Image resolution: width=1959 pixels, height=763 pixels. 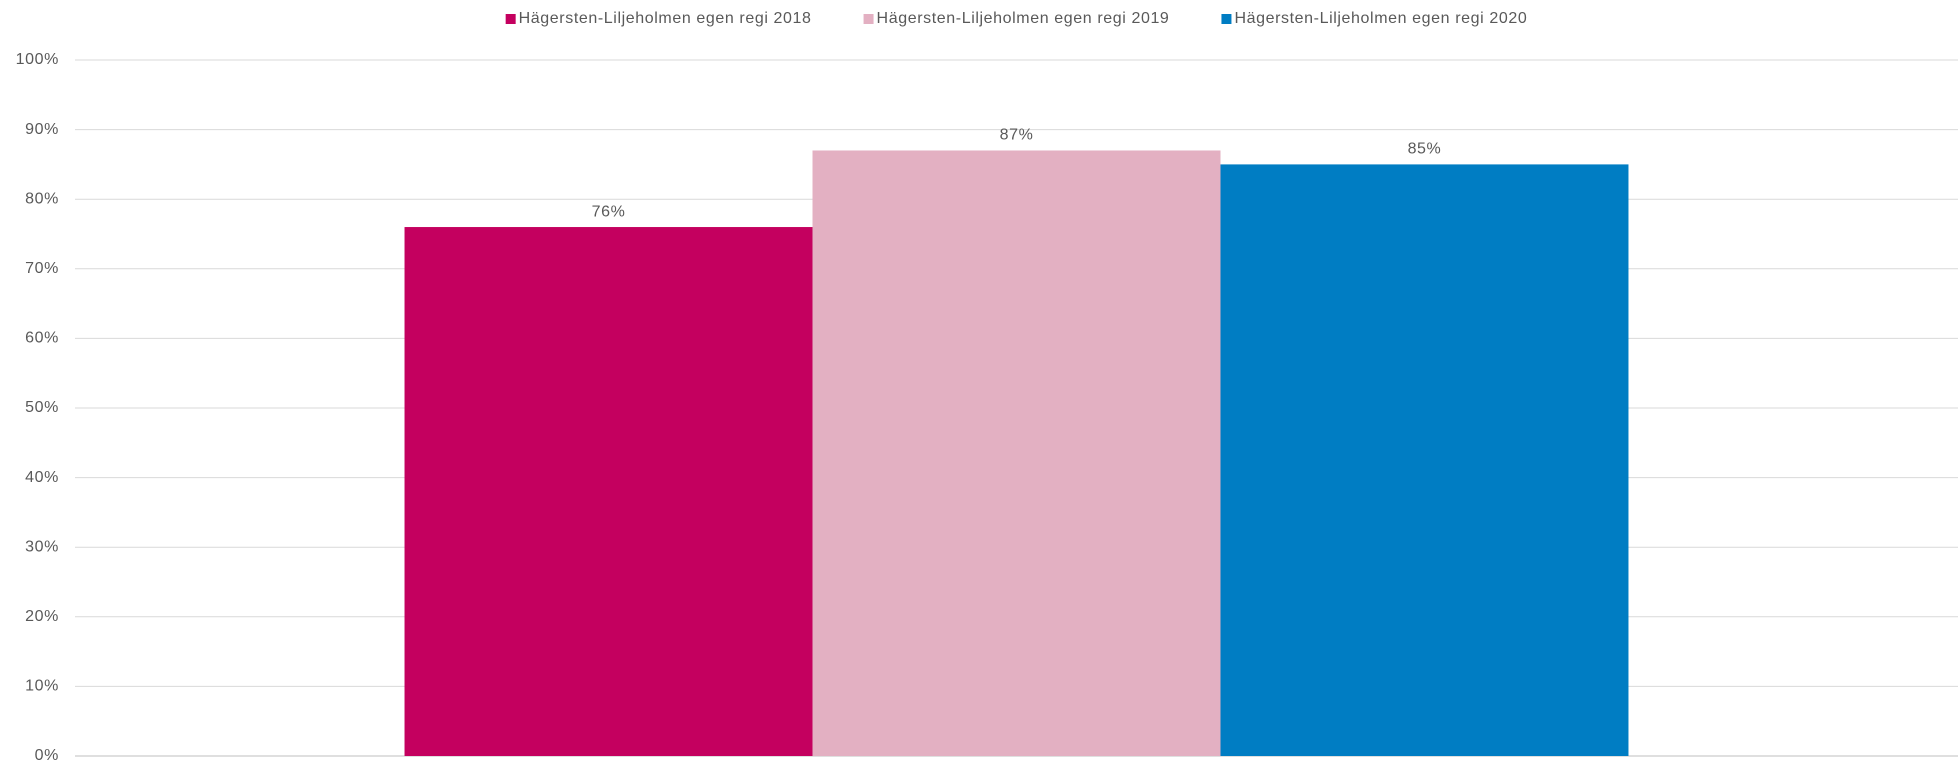 I want to click on y-tick-label: 30%, so click(x=42, y=546).